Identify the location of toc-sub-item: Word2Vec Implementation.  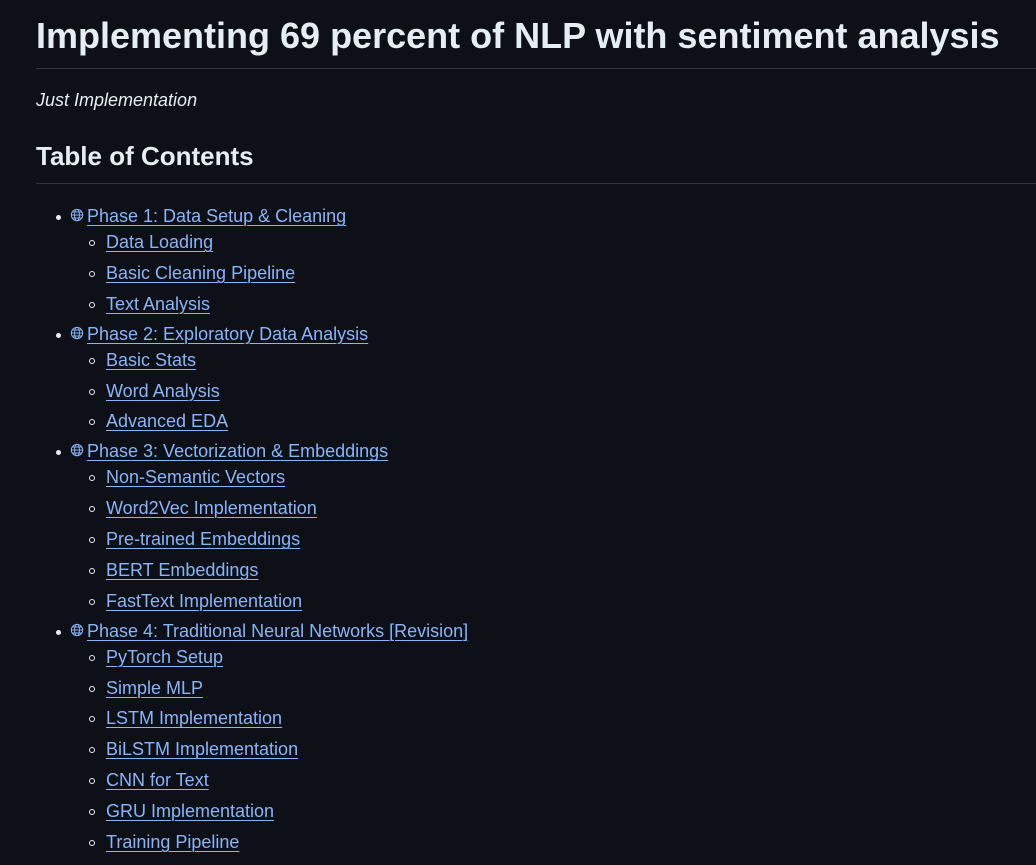
(562, 508).